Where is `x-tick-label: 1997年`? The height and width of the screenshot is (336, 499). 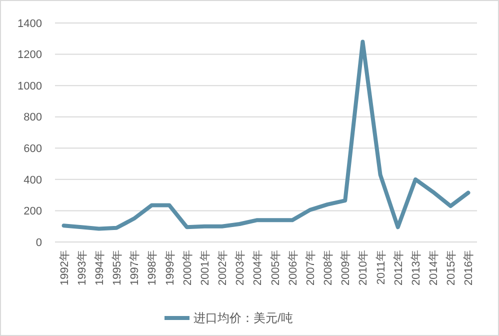 x-tick-label: 1997年 is located at coordinates (135, 268).